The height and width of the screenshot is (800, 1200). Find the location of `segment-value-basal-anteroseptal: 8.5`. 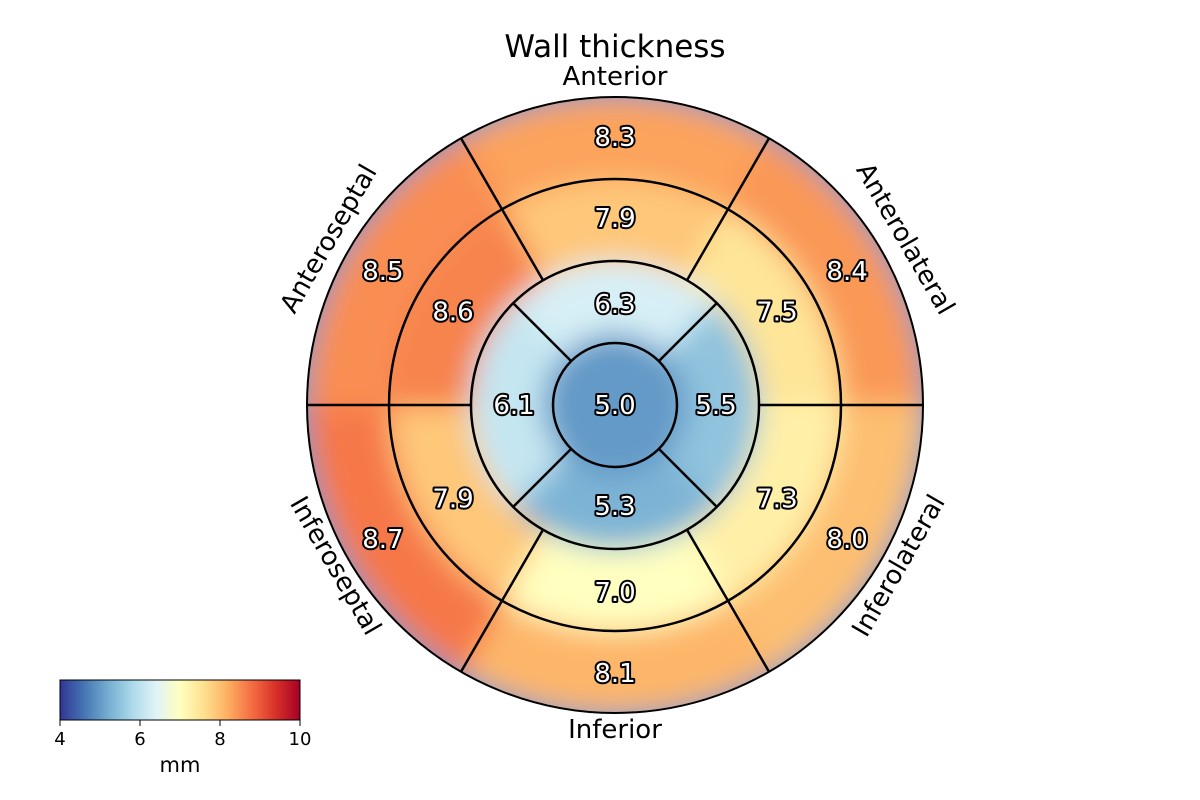

segment-value-basal-anteroseptal: 8.5 is located at coordinates (382, 272).